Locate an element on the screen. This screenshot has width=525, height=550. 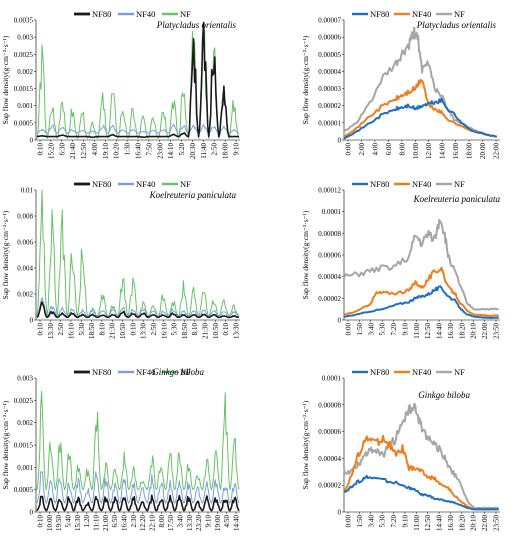
x-tick-label: 15:20 is located at coordinates (51, 151).